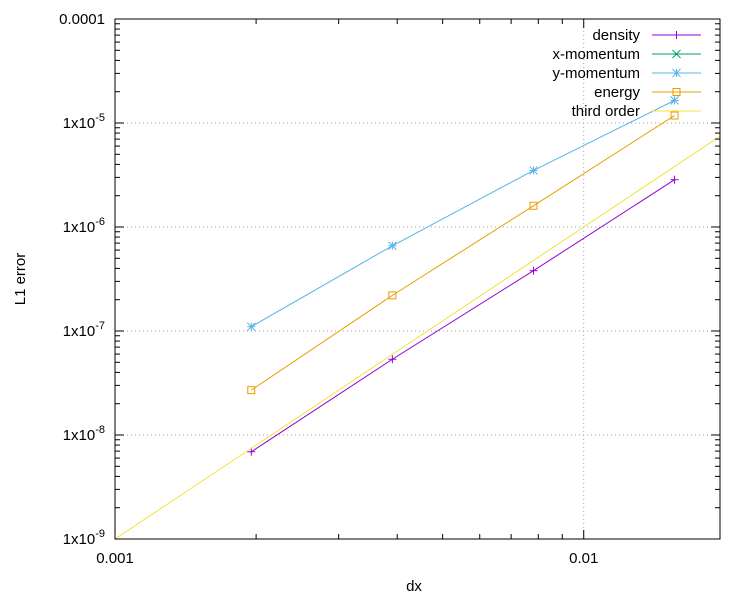  I want to click on legend-item-energy: energy, so click(647, 92).